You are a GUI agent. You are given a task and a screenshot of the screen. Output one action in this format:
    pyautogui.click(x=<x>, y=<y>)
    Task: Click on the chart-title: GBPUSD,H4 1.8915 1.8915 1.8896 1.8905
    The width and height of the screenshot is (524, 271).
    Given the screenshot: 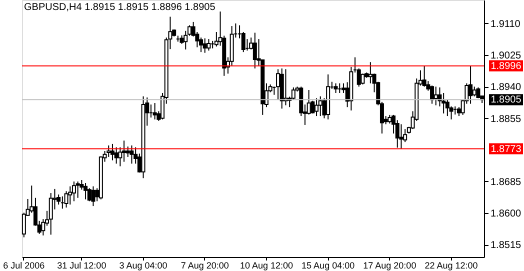 What is the action you would take?
    pyautogui.click(x=120, y=7)
    